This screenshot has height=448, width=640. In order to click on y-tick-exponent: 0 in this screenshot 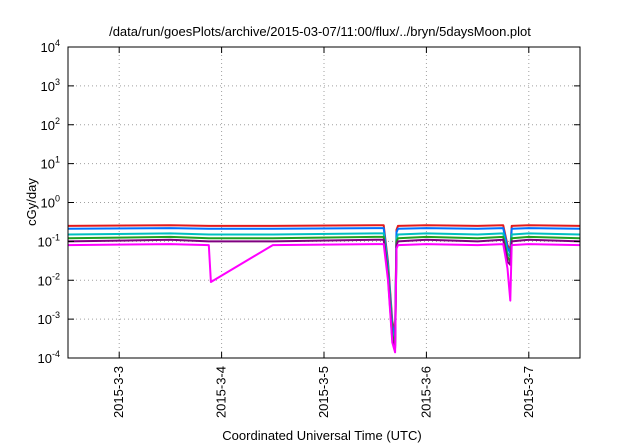, I will do `click(57, 199)`.